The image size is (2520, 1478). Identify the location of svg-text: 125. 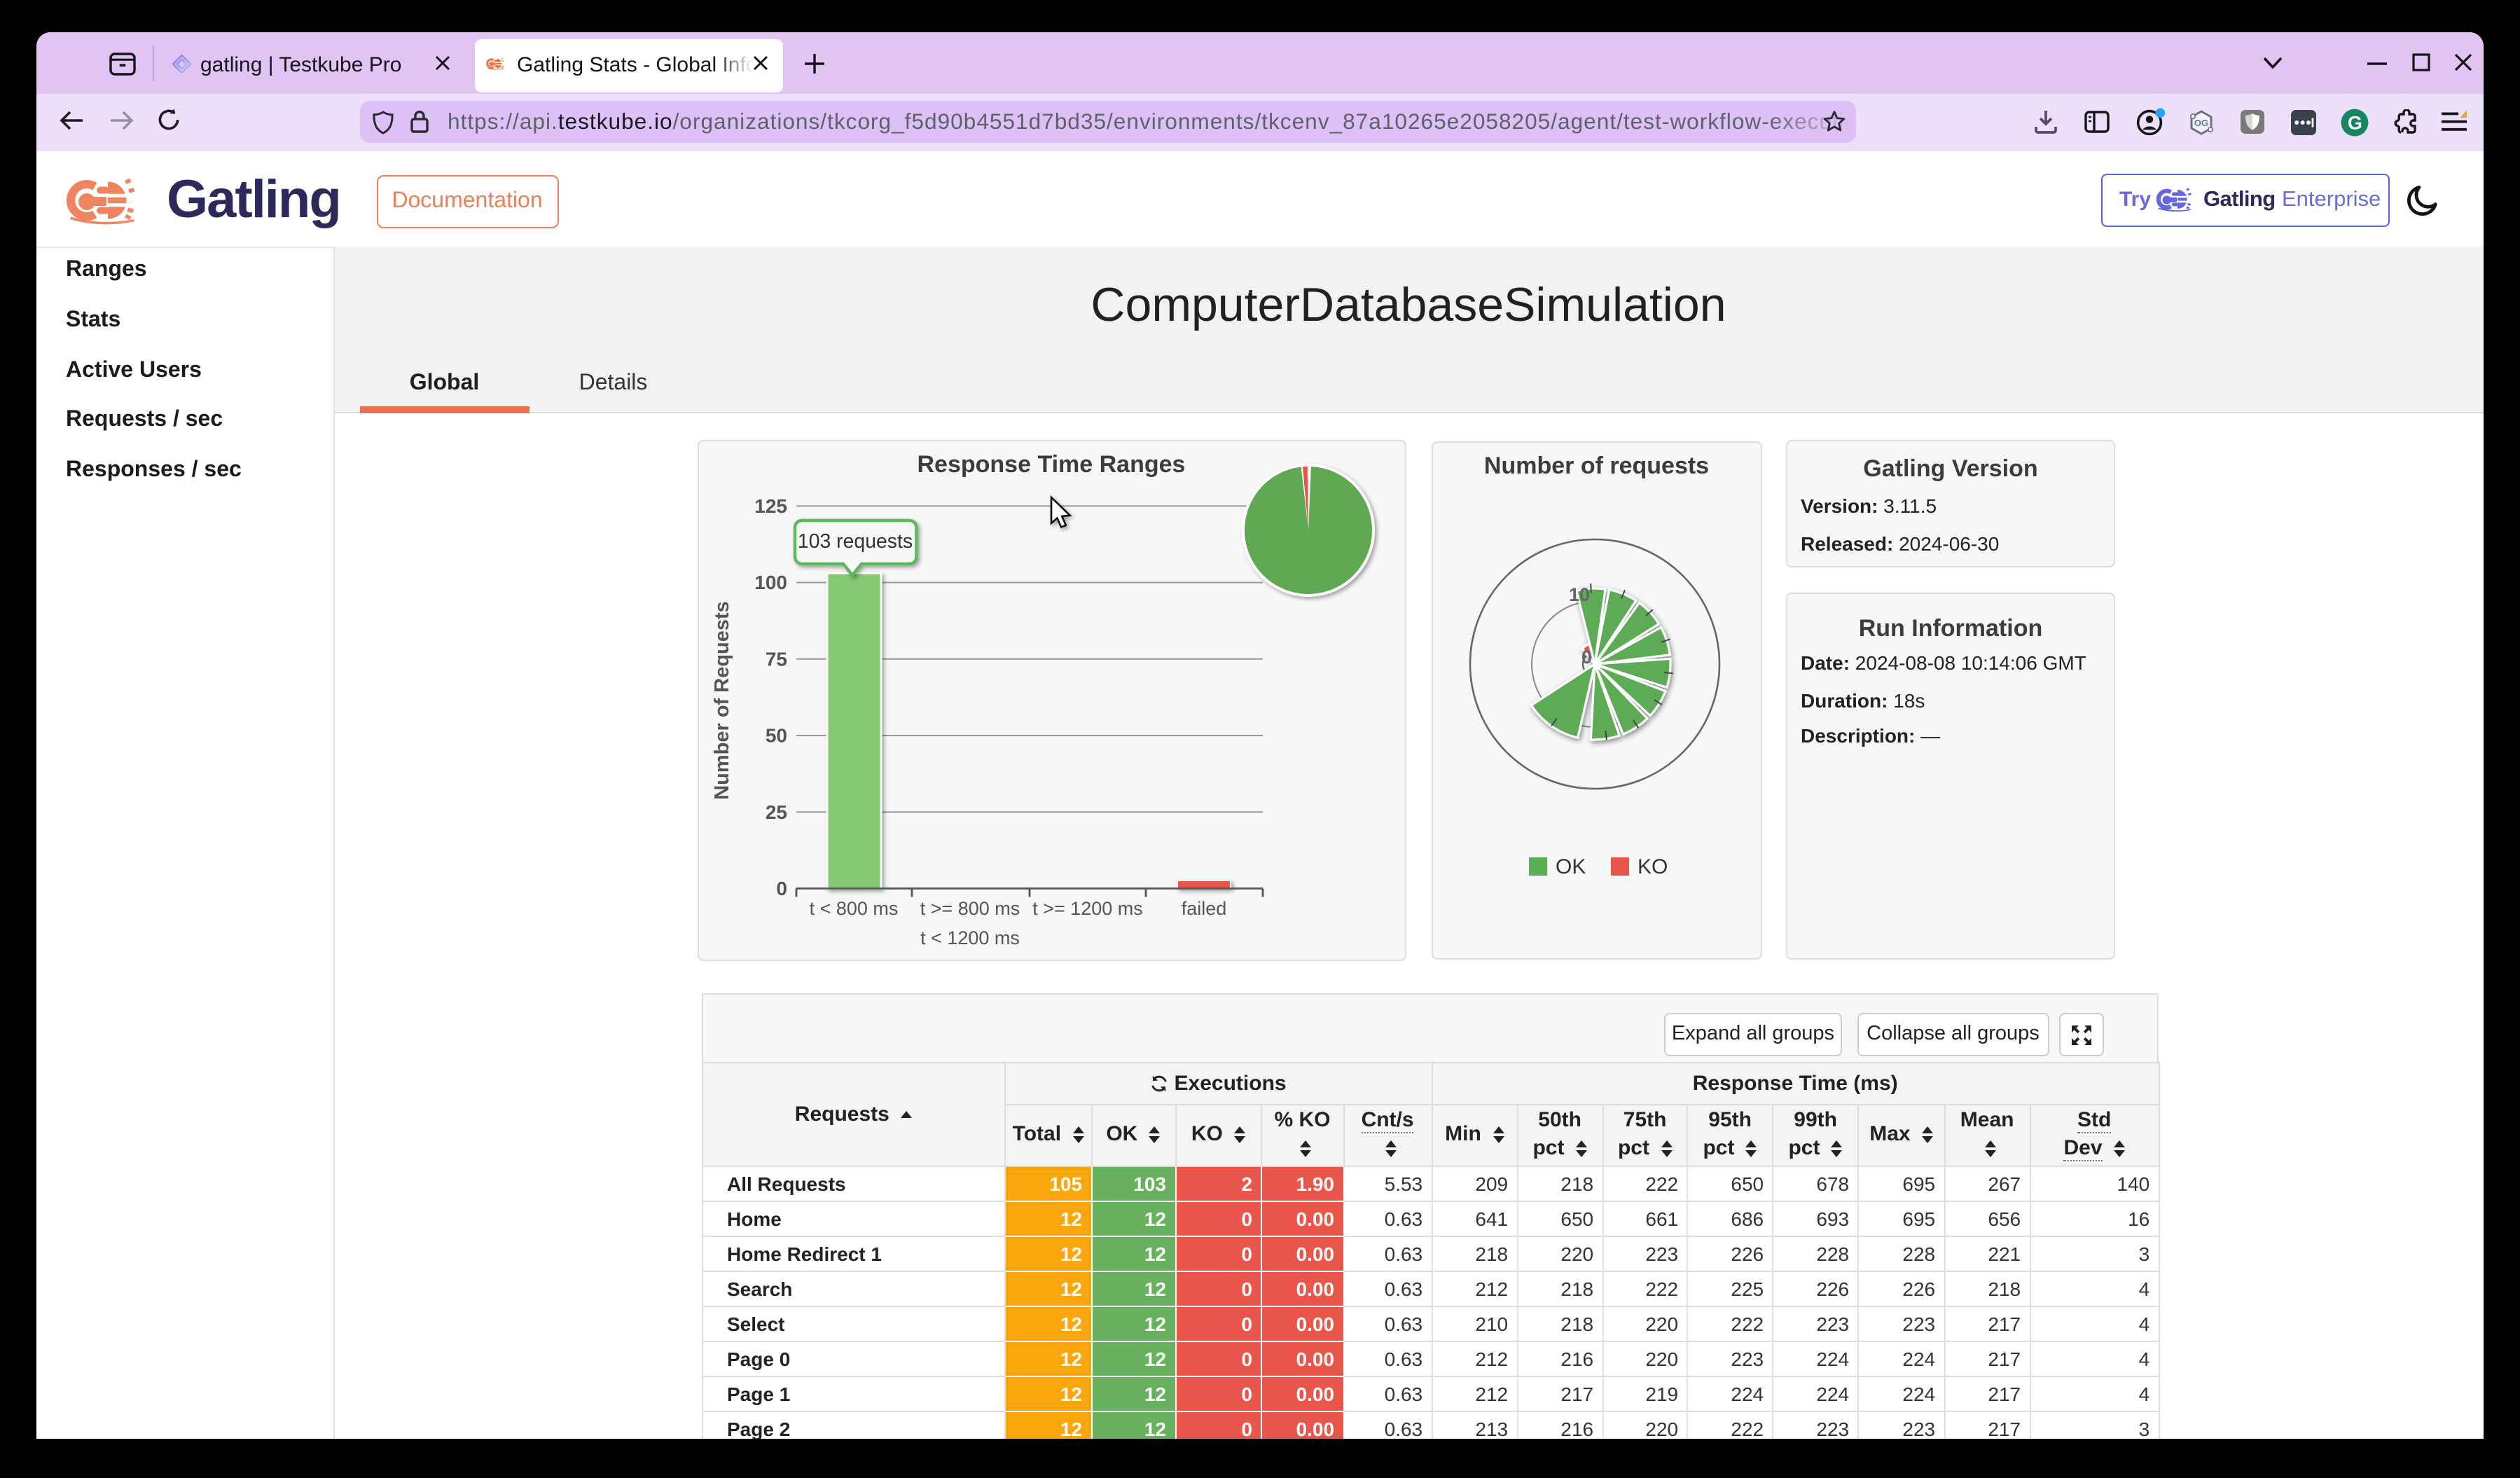
(770, 506).